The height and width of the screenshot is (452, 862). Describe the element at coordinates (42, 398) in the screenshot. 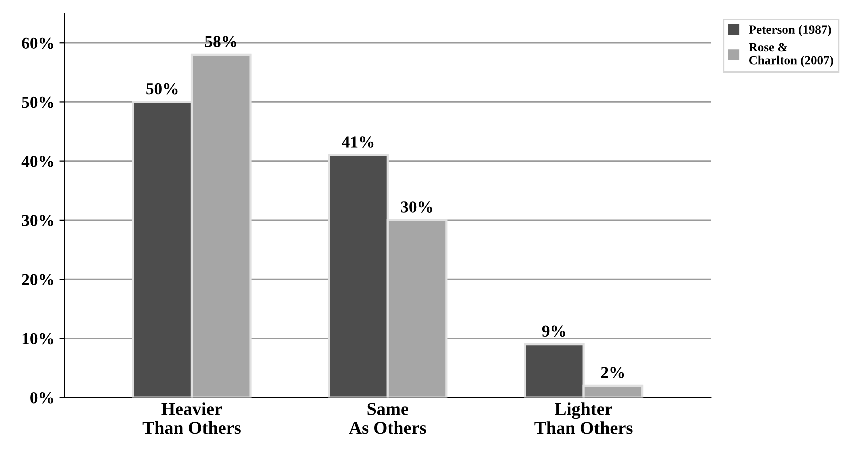

I see `y-tick-label: 0%` at that location.